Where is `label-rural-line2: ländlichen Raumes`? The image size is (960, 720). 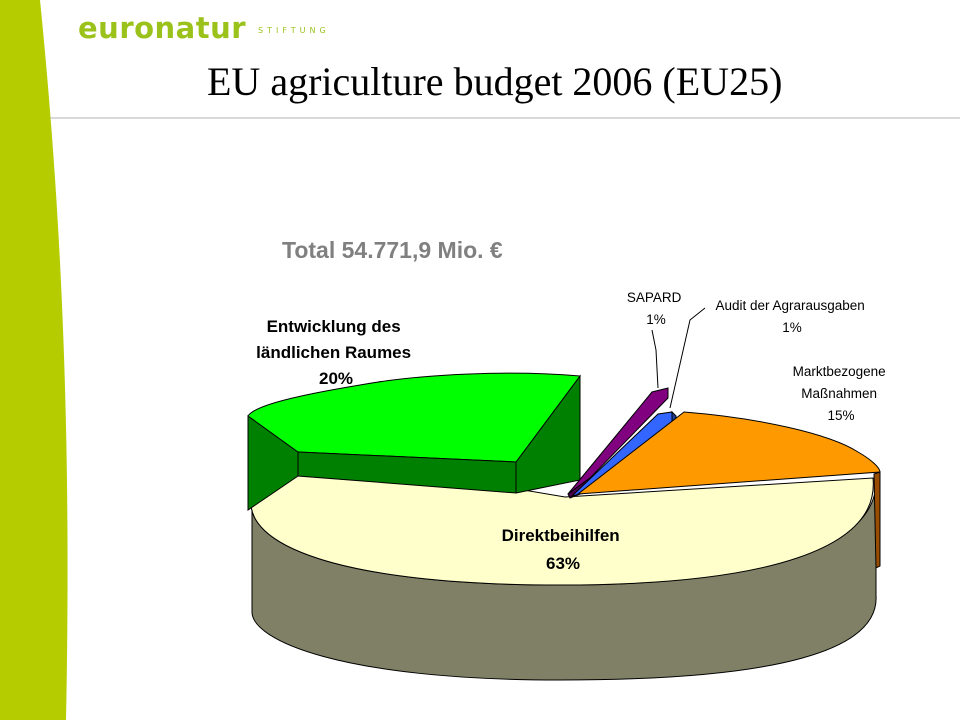
label-rural-line2: ländlichen Raumes is located at coordinates (333, 352).